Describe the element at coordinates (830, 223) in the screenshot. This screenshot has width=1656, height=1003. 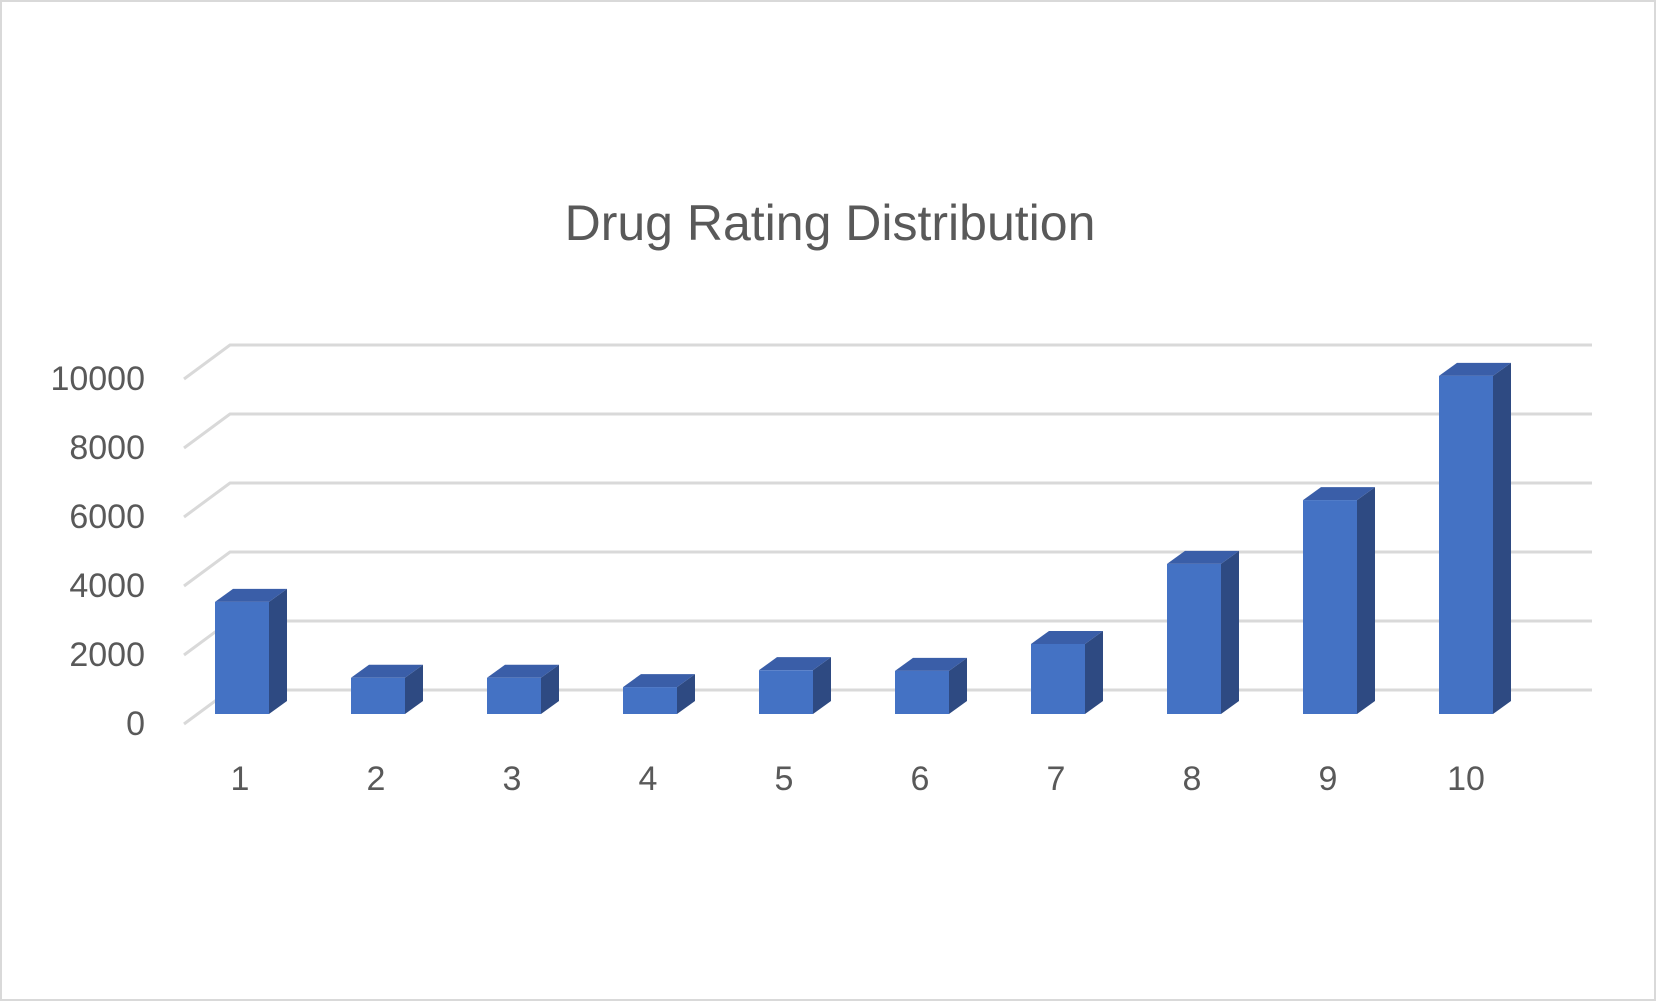
I see `chart-title: Drug Rating Distribution` at that location.